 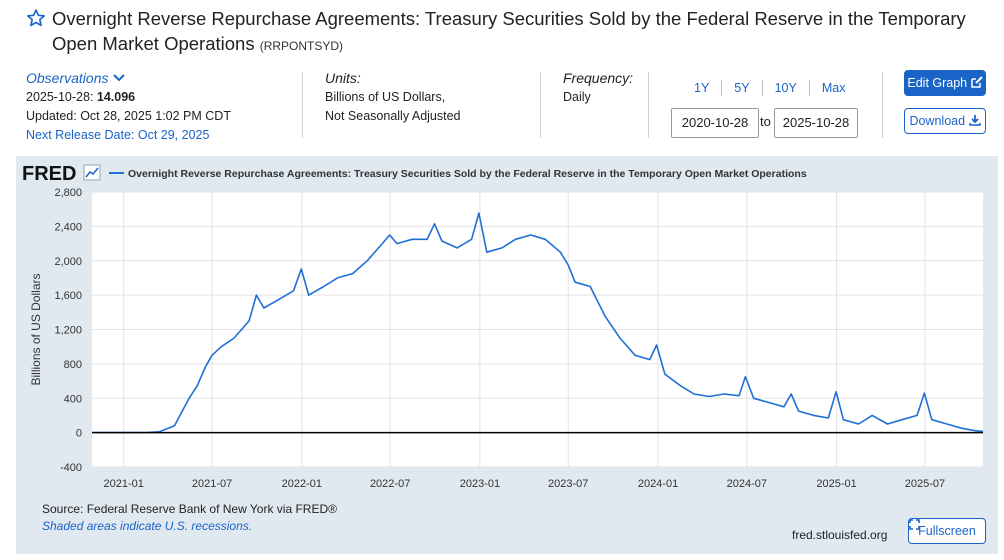 What do you see at coordinates (747, 484) in the screenshot?
I see `x-tick-label: 2024-07` at bounding box center [747, 484].